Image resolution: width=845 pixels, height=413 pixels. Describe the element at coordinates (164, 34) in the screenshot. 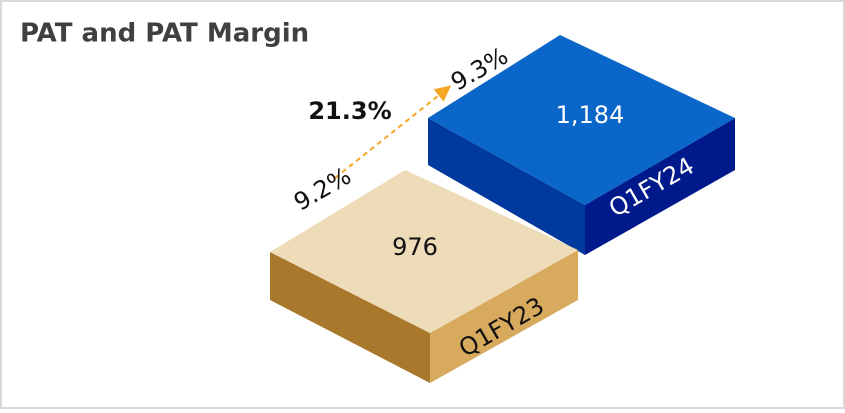

I see `title: PAT and PAT Margin` at that location.